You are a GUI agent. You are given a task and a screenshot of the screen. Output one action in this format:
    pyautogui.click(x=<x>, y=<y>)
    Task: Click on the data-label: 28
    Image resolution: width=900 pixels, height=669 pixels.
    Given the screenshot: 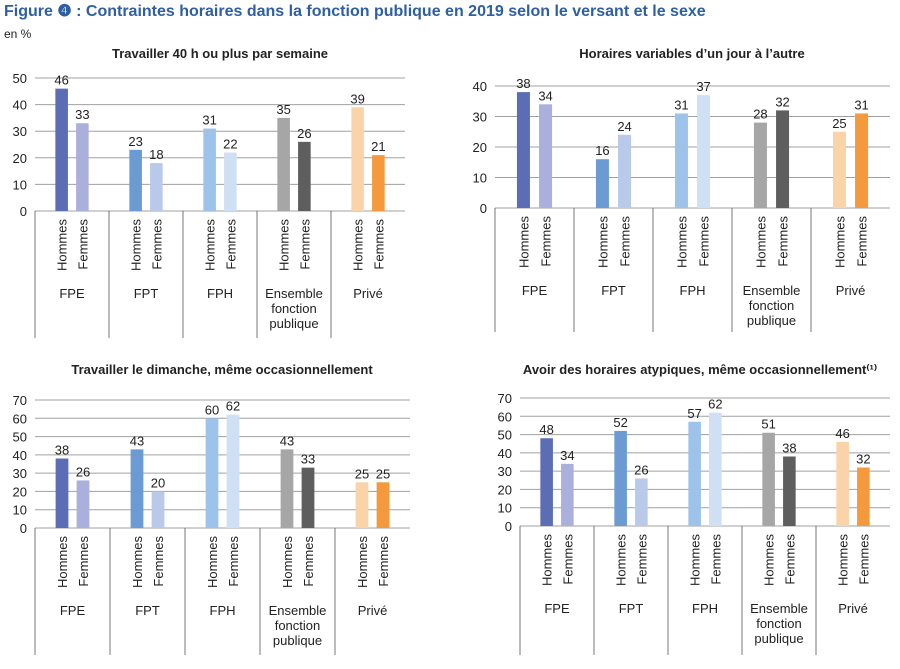 What is the action you would take?
    pyautogui.click(x=760, y=114)
    